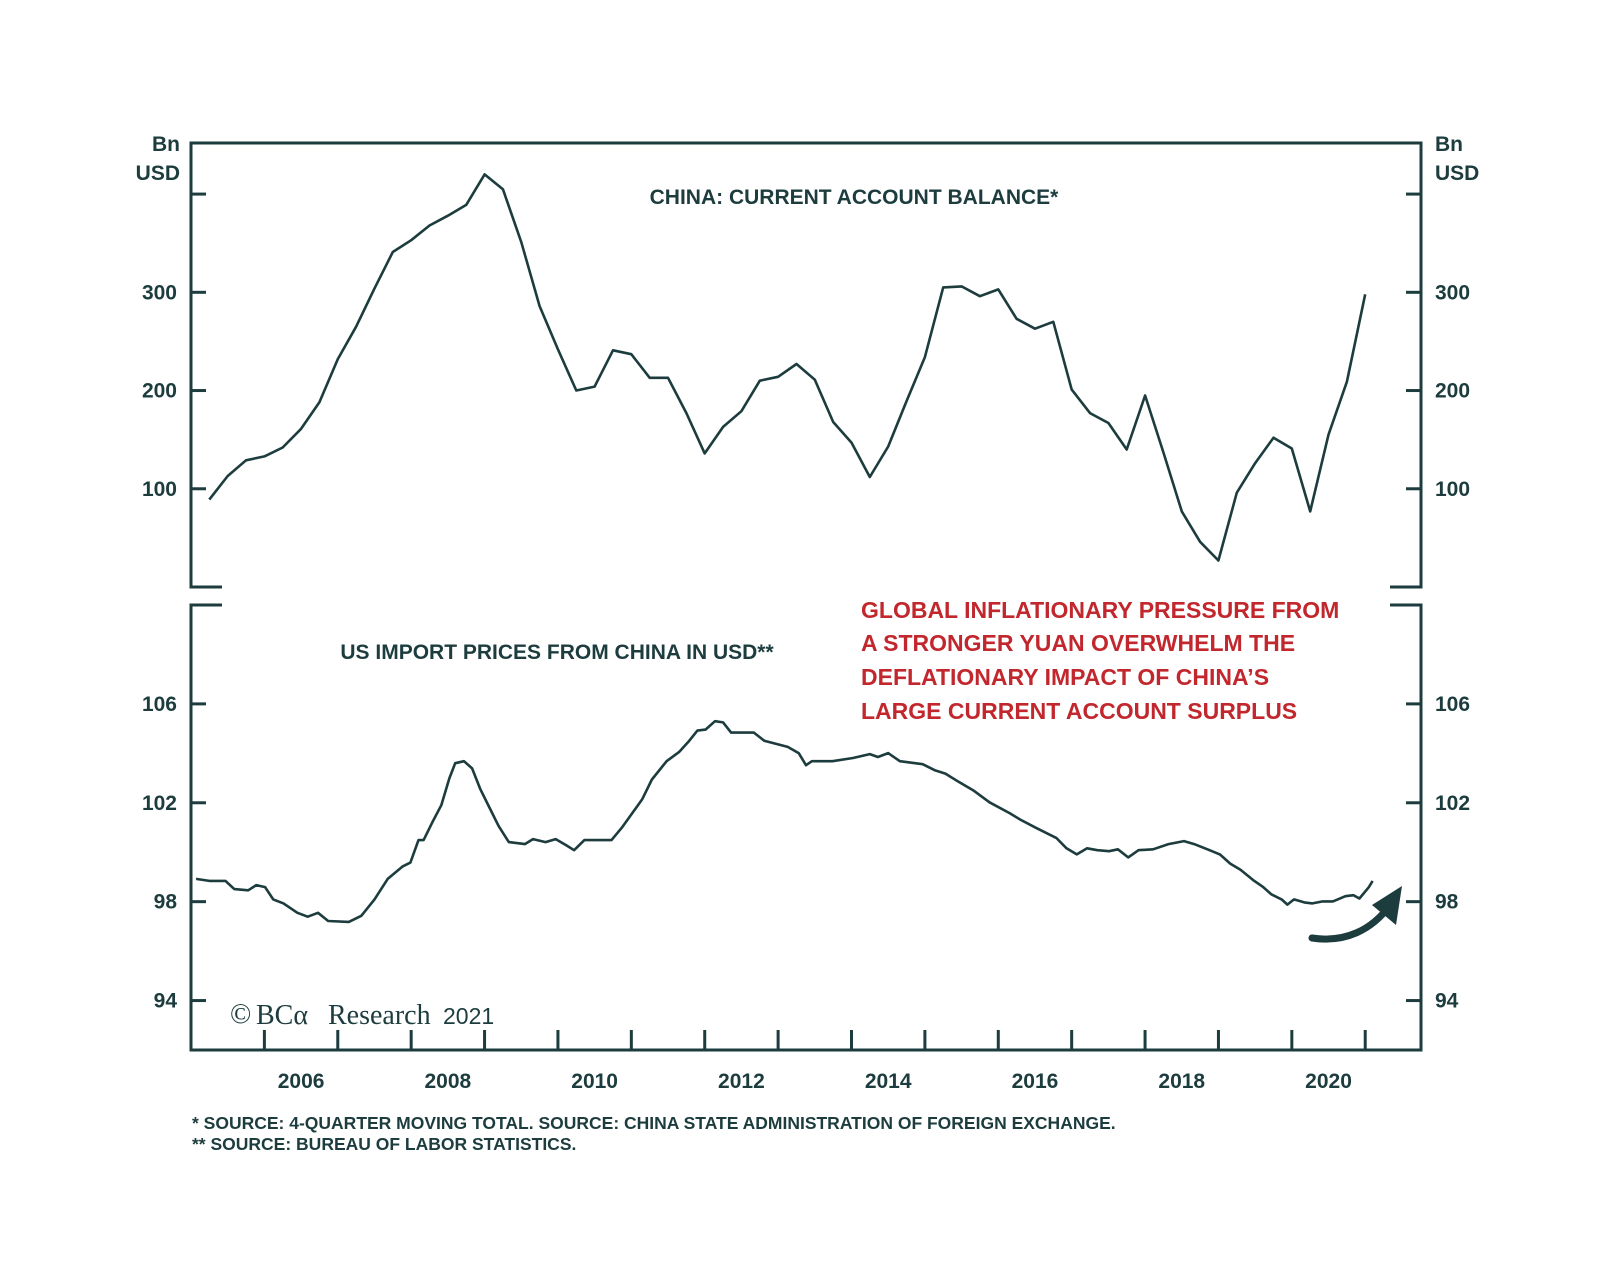 This screenshot has height=1261, width=1600. Describe the element at coordinates (1035, 1081) in the screenshot. I see `x-tick-label: 2016` at that location.